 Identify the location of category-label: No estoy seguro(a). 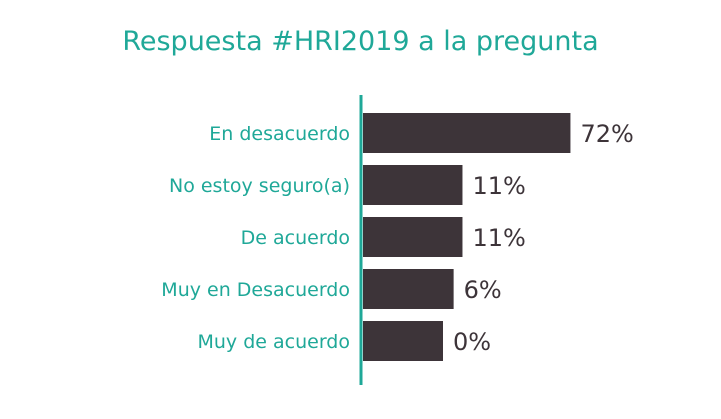
(259, 186).